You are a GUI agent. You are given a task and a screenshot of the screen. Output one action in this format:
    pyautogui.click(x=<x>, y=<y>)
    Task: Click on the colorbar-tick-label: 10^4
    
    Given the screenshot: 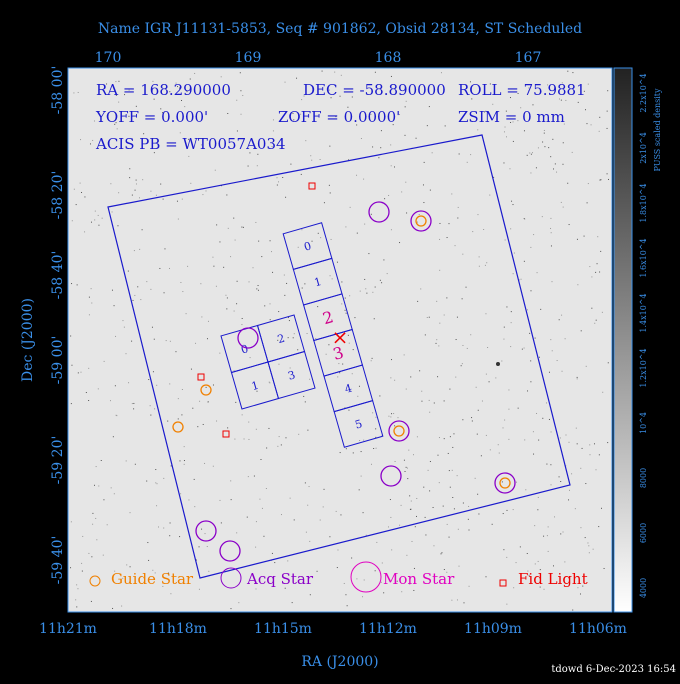 What is the action you would take?
    pyautogui.click(x=643, y=423)
    